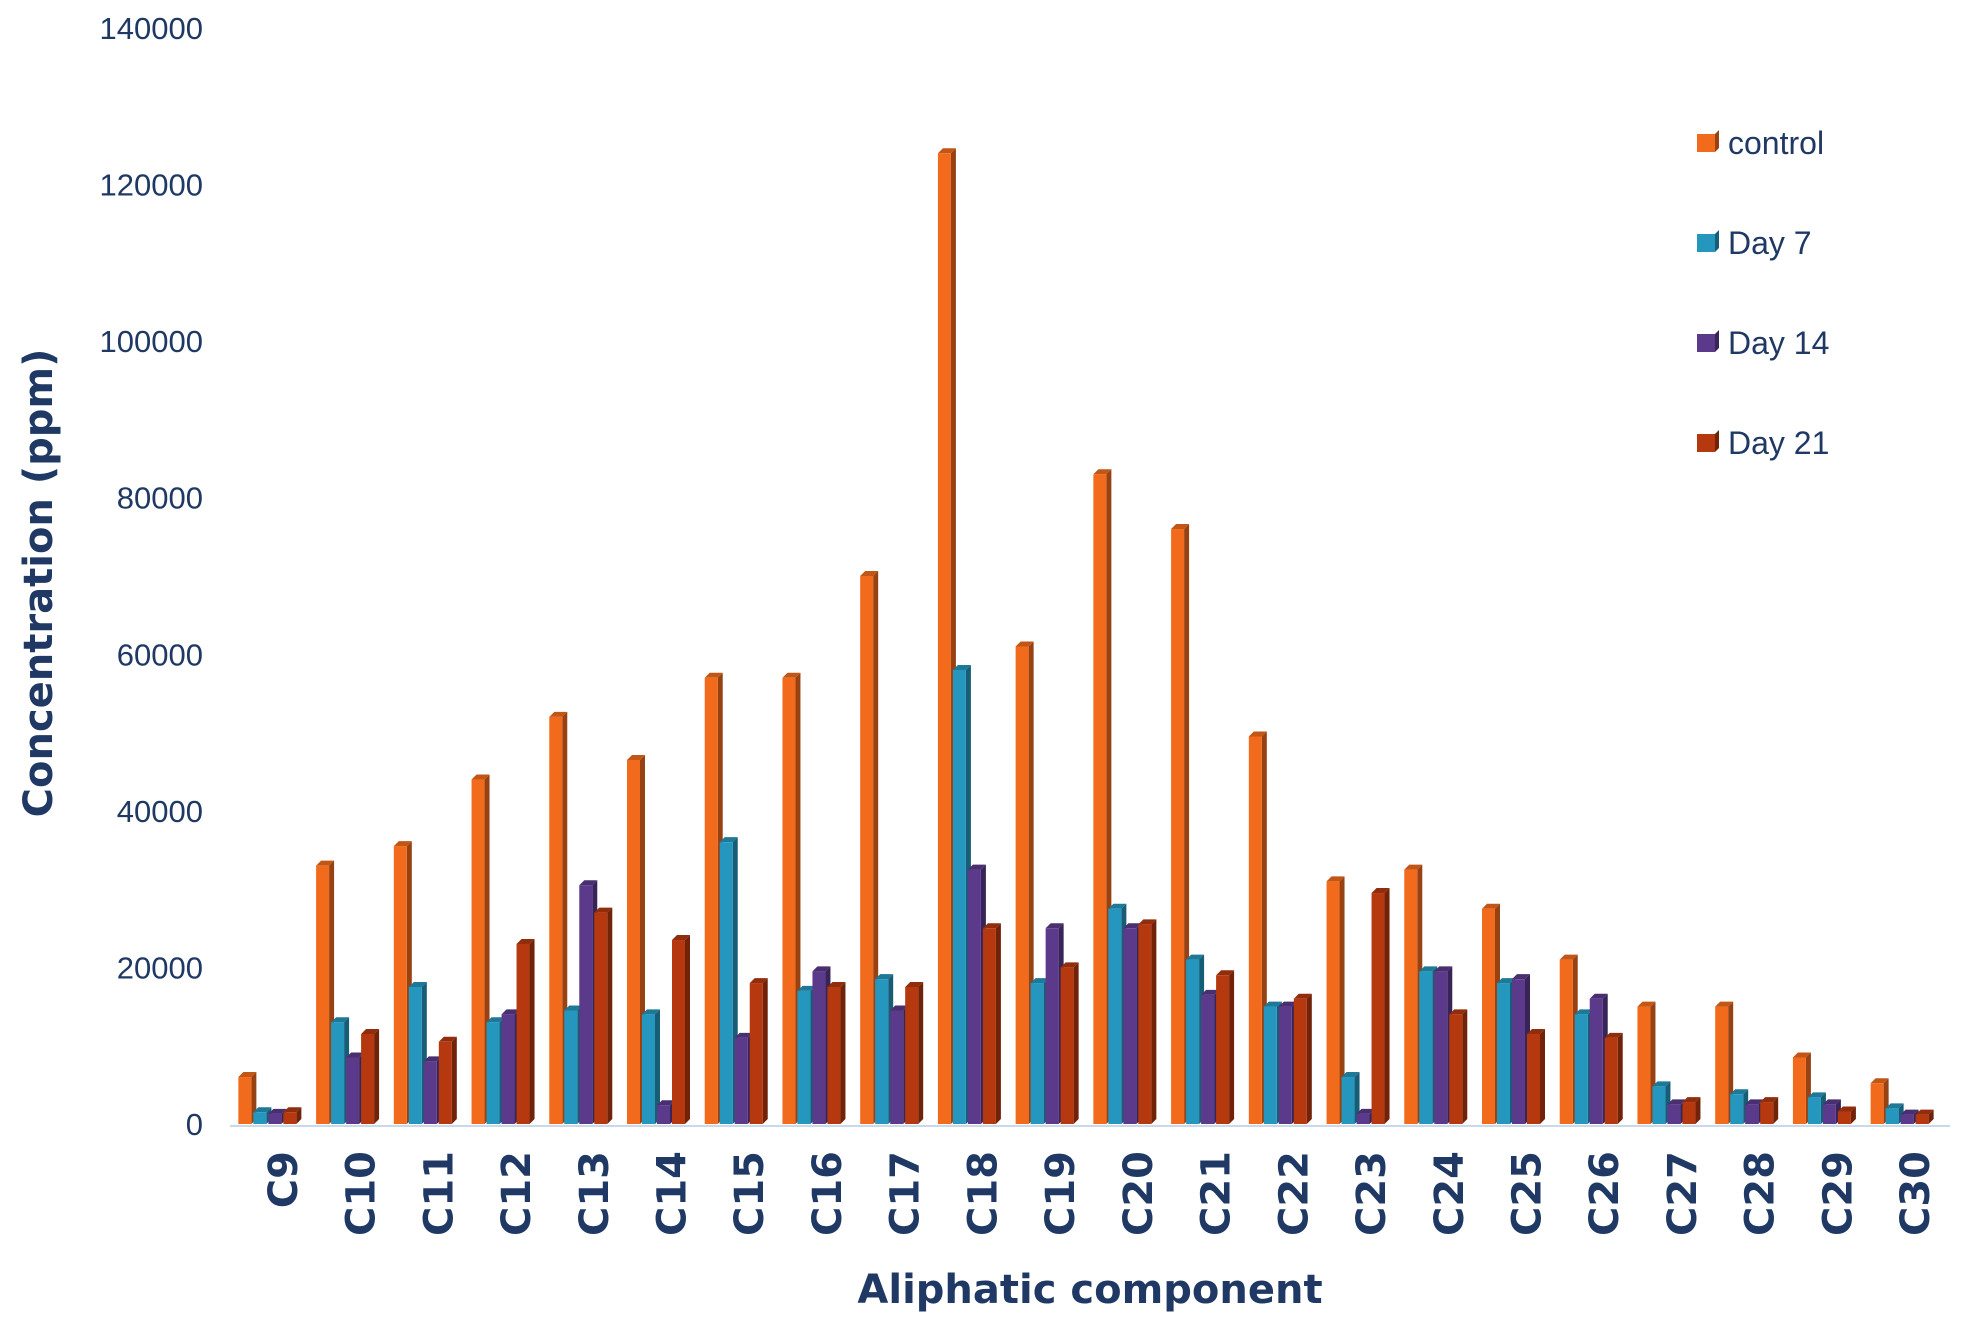 The image size is (1965, 1329). What do you see at coordinates (1372, 1193) in the screenshot?
I see `x-tick-label: C23` at bounding box center [1372, 1193].